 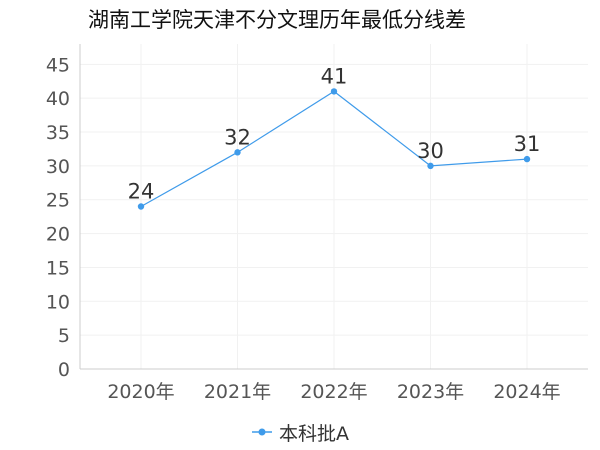 I want to click on y-tick-label: 20, so click(x=58, y=235).